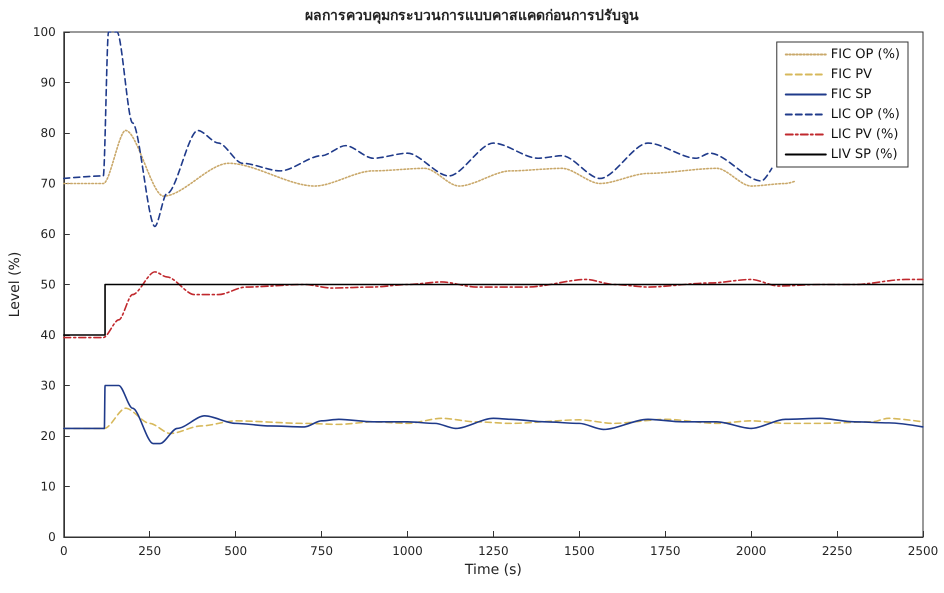  I want to click on y-tick-label: 20, so click(48, 436).